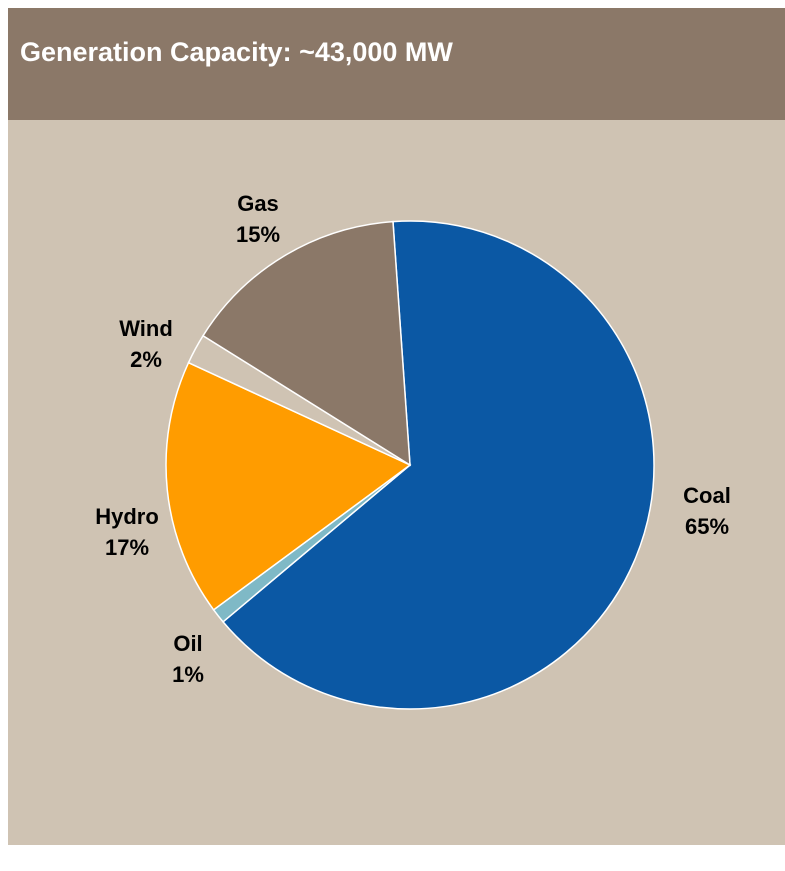  What do you see at coordinates (127, 547) in the screenshot?
I see `slice-value-label: 17%` at bounding box center [127, 547].